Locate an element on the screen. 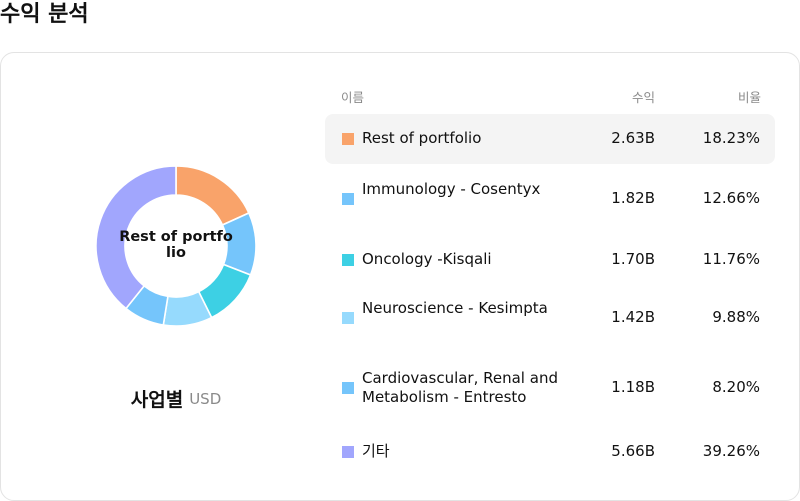 This screenshot has height=501, width=800. donut-svg is located at coordinates (176, 246).